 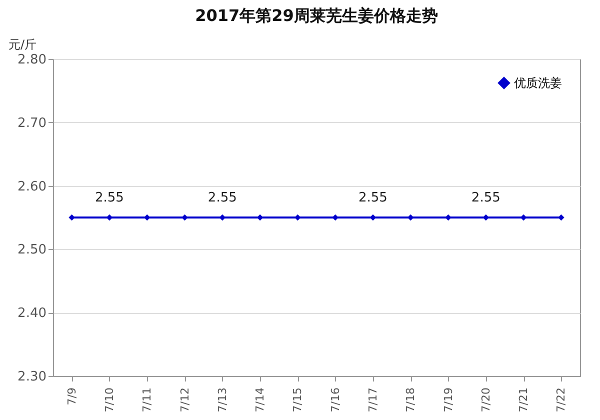 I want to click on x-tick-label: 7/11, so click(x=147, y=400).